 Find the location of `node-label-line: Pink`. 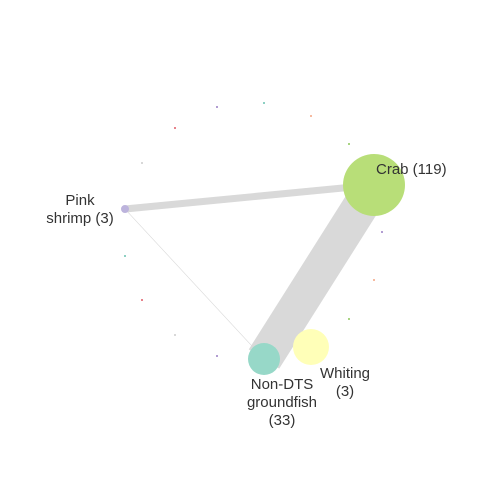

node-label-line: Pink is located at coordinates (80, 200).